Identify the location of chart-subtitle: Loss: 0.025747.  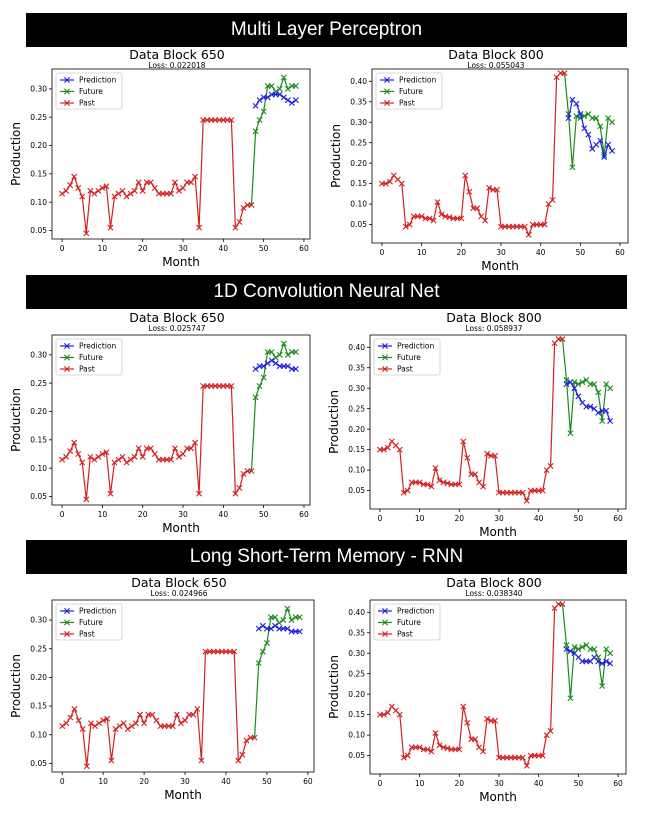
(176, 328).